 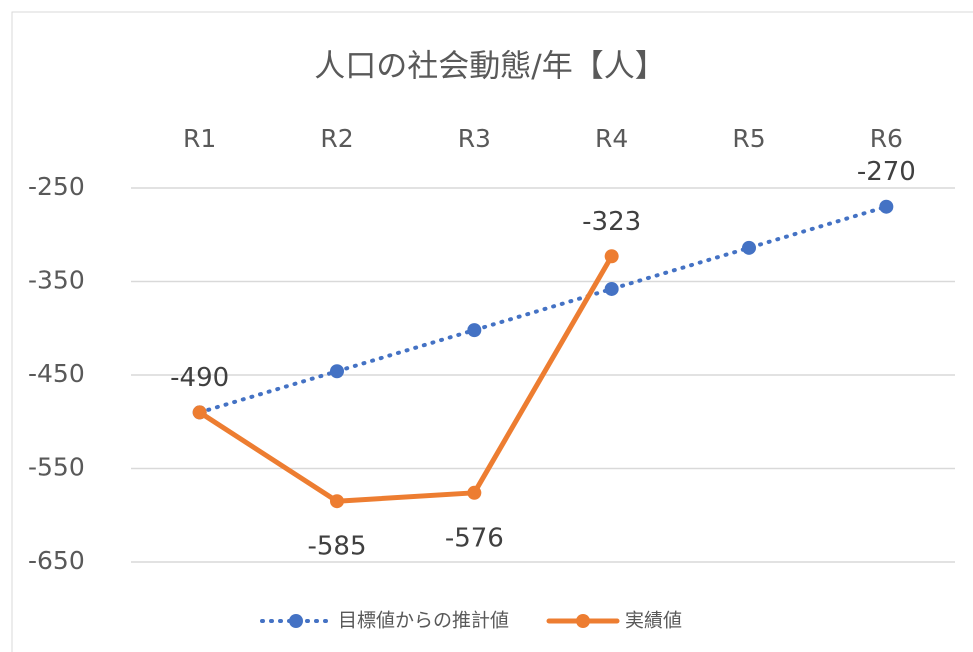 What do you see at coordinates (199, 138) in the screenshot?
I see `x-tick-label: R1` at bounding box center [199, 138].